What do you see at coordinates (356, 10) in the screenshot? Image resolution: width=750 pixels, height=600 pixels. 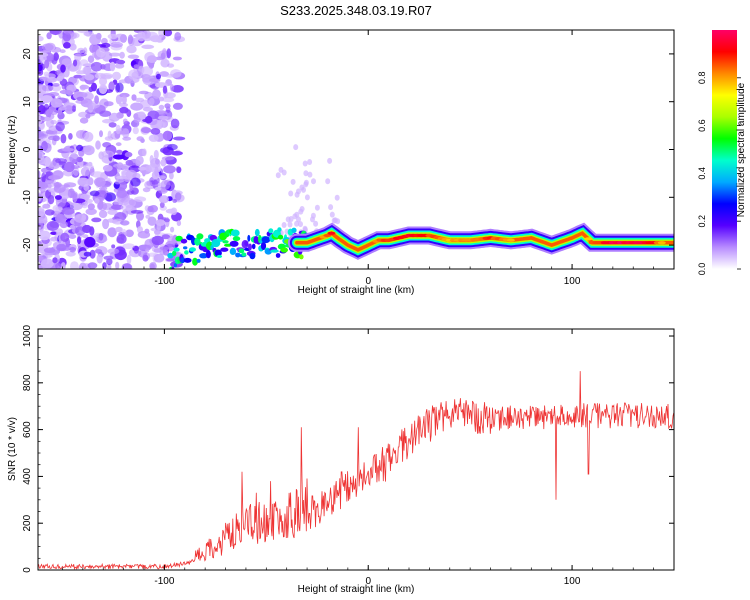 I see `figure-title: S233.2025.348.03.19.R07` at bounding box center [356, 10].